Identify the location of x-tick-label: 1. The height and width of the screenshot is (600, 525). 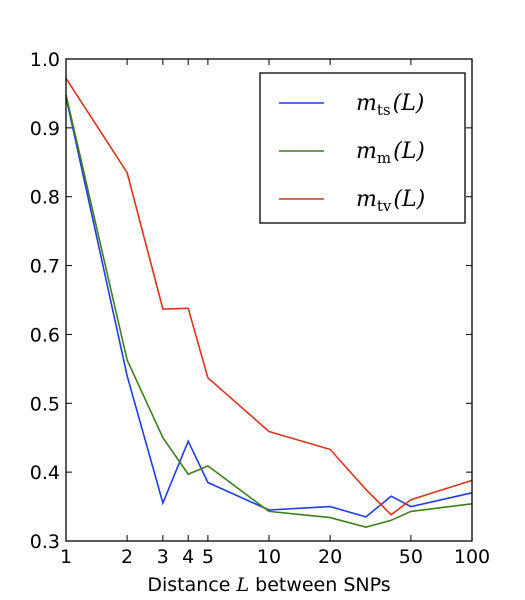
(66, 557).